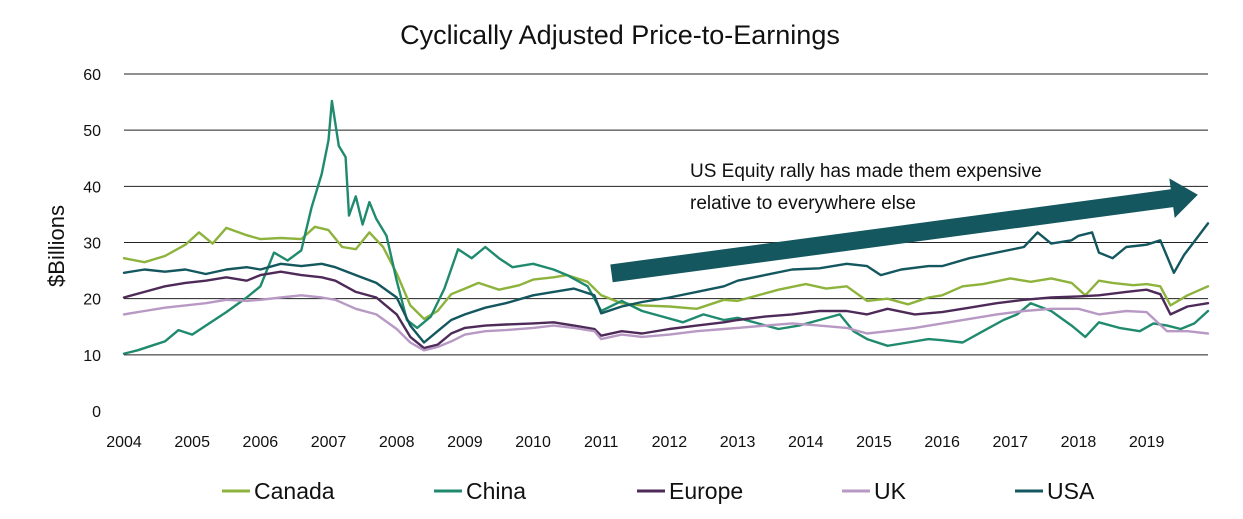 The width and height of the screenshot is (1243, 519). I want to click on x-tick-label: 2005, so click(192, 442).